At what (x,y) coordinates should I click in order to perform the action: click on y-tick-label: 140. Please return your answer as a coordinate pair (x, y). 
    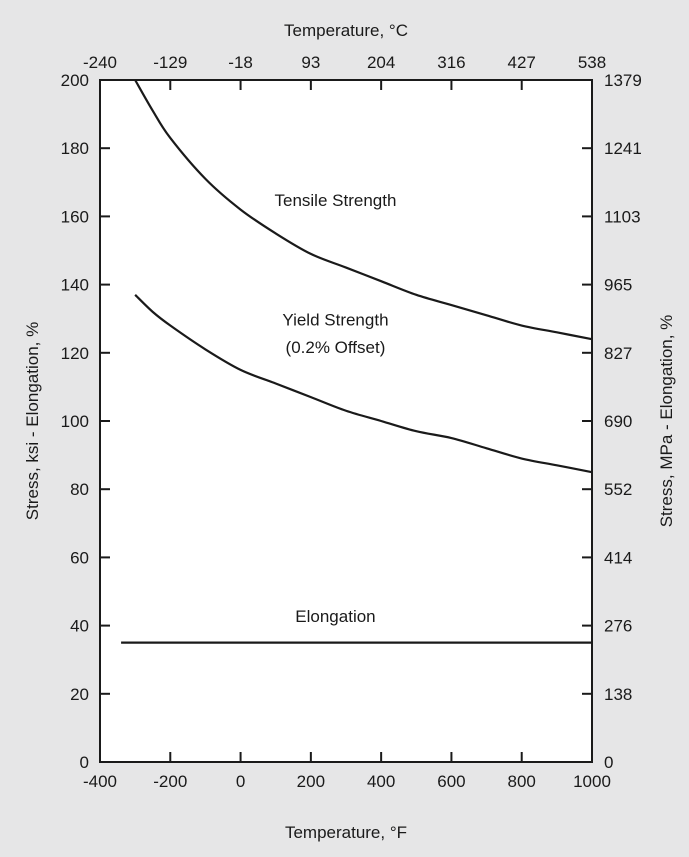
    Looking at the image, I should click on (75, 285).